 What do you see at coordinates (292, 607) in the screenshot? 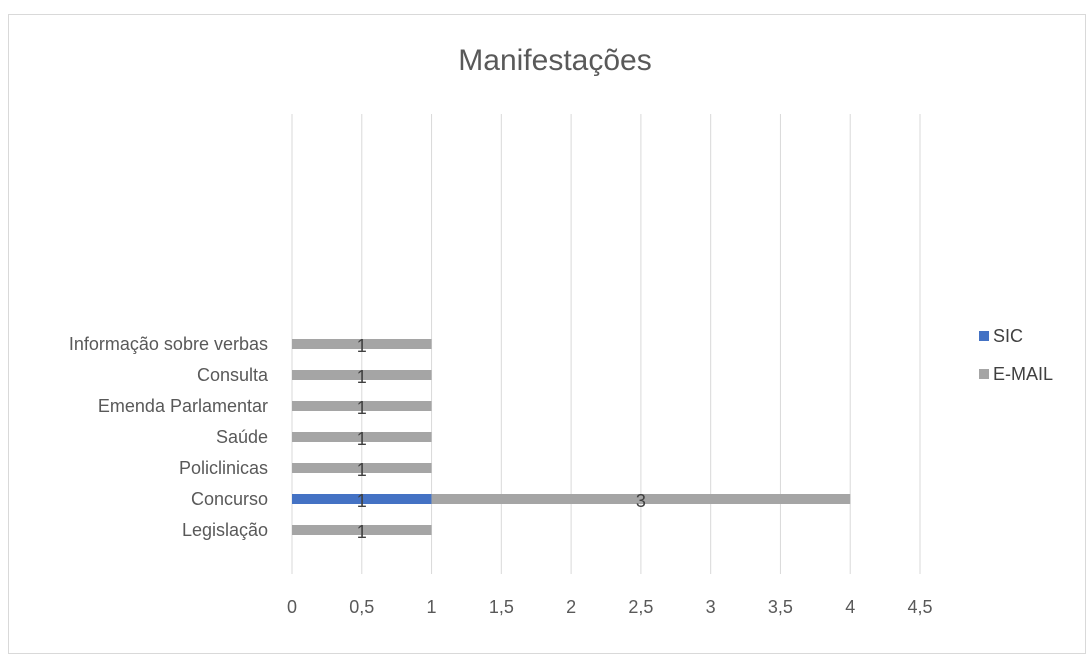
I see `x-tick-label: 0` at bounding box center [292, 607].